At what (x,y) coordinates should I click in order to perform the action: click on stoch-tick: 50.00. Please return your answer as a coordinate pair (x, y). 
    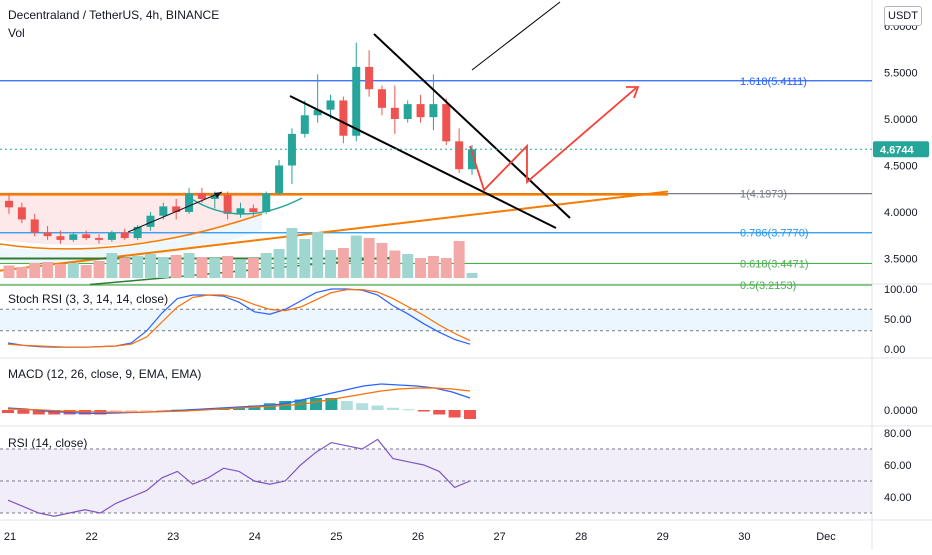
    Looking at the image, I should click on (898, 320).